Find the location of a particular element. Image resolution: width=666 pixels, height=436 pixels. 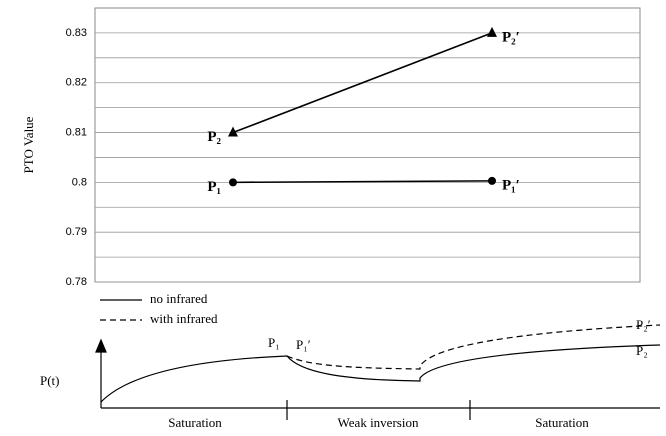

diagram-y-label: P(t) is located at coordinates (50, 380).